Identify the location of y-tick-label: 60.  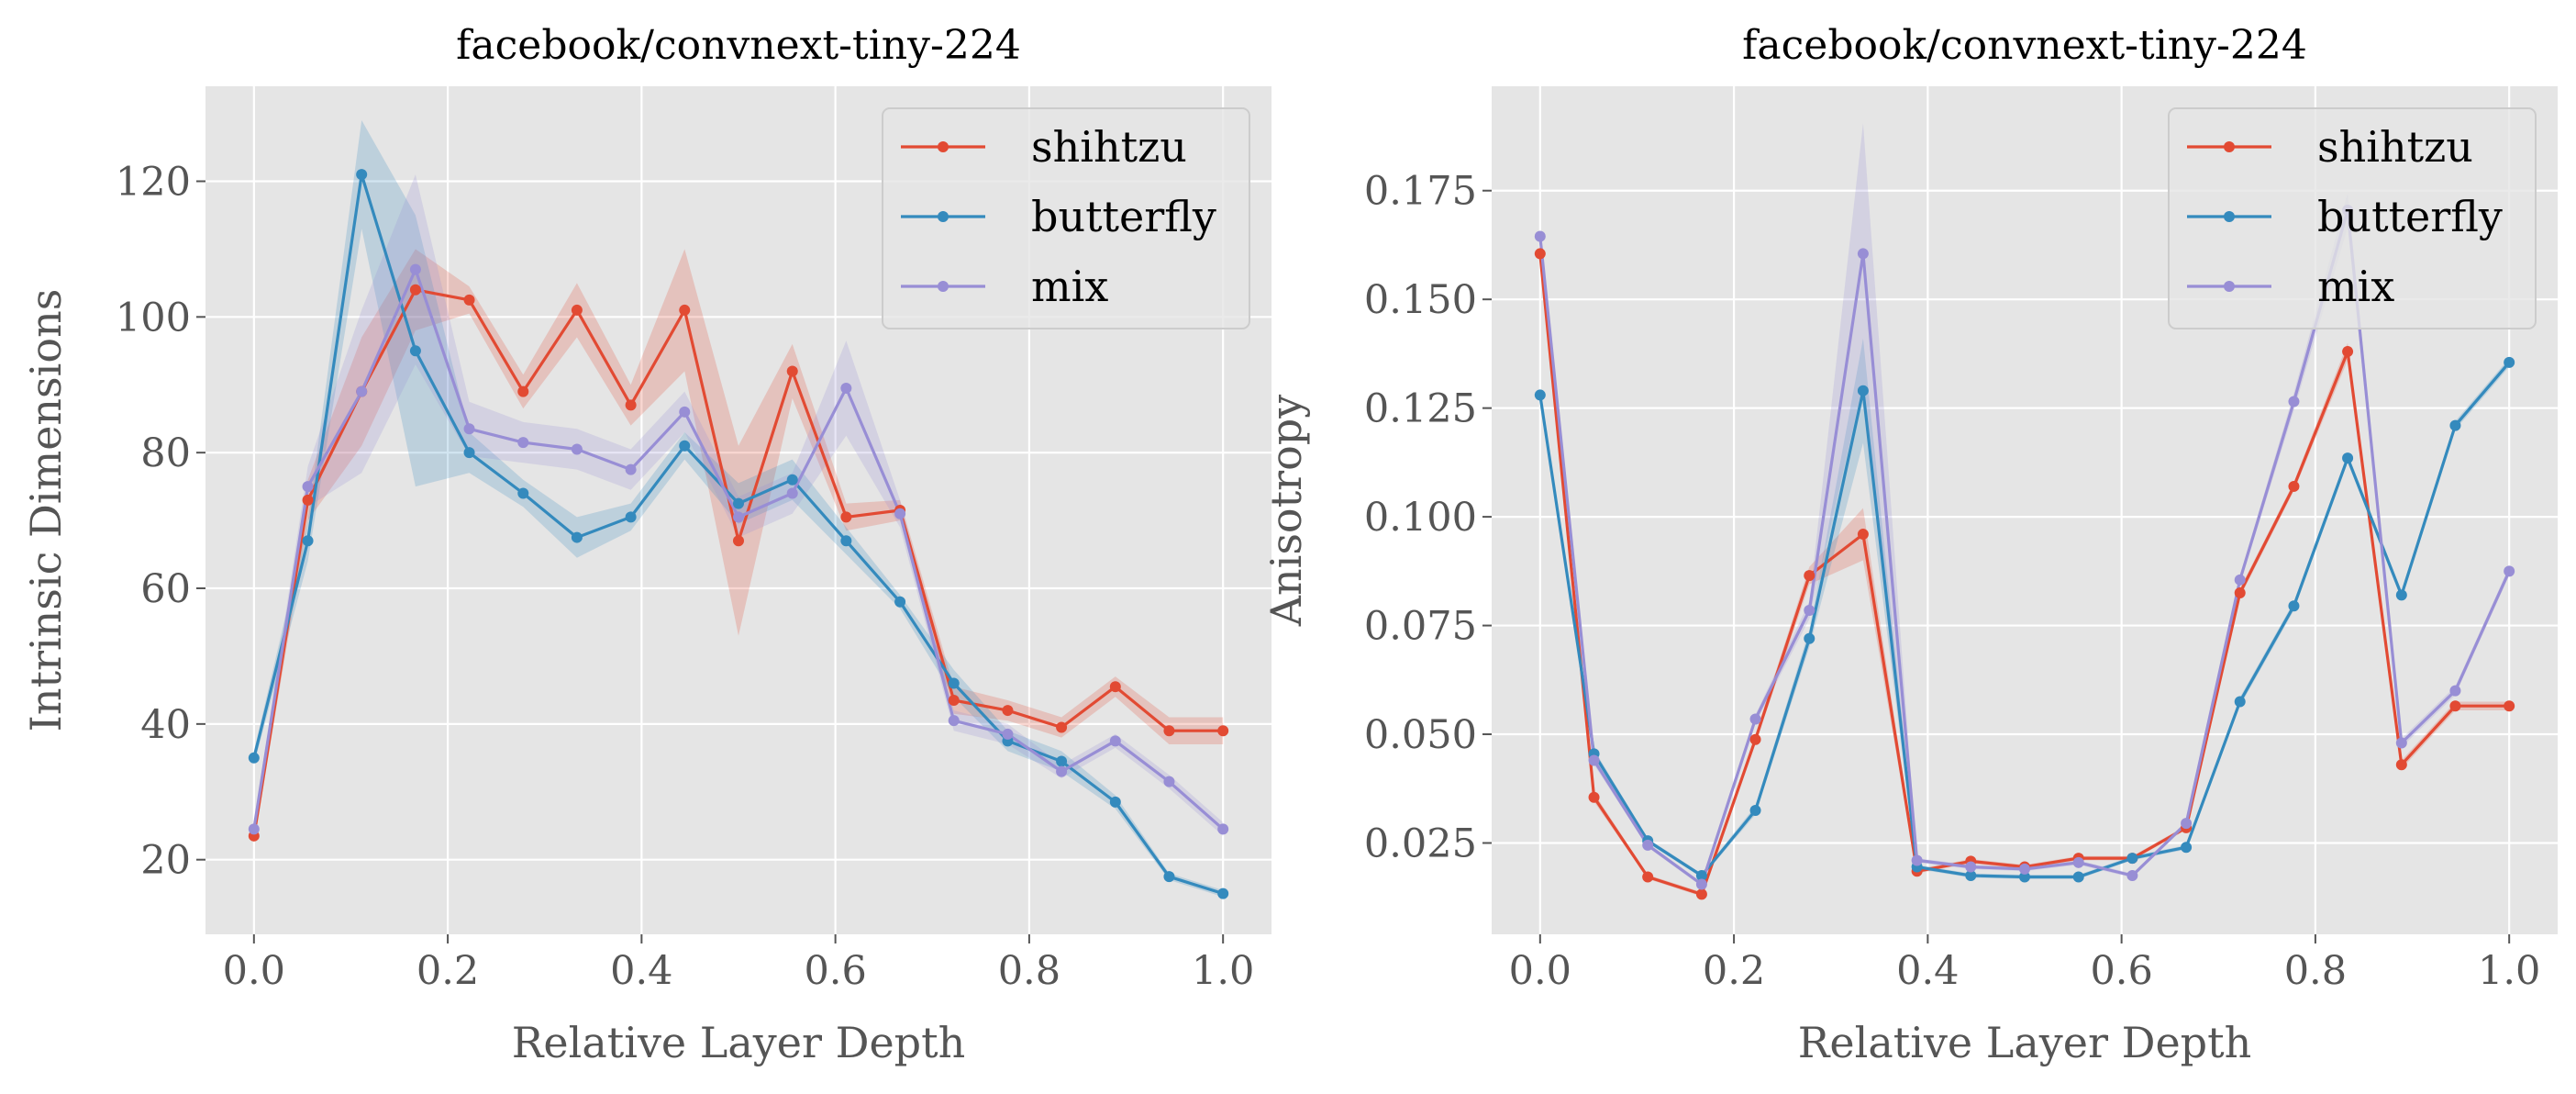
(165, 589).